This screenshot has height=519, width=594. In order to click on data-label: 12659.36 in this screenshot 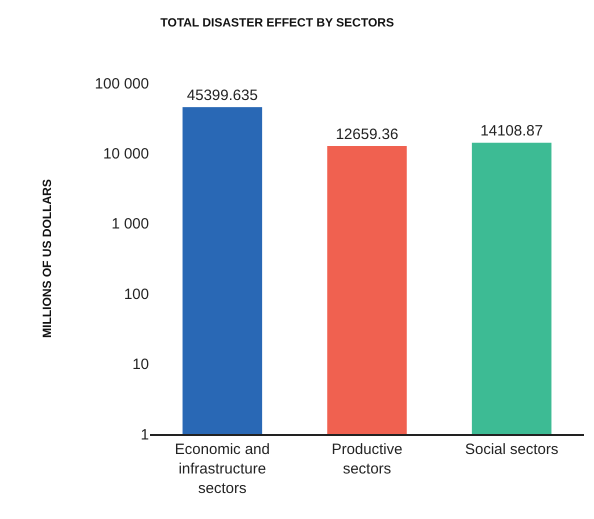, I will do `click(367, 135)`.